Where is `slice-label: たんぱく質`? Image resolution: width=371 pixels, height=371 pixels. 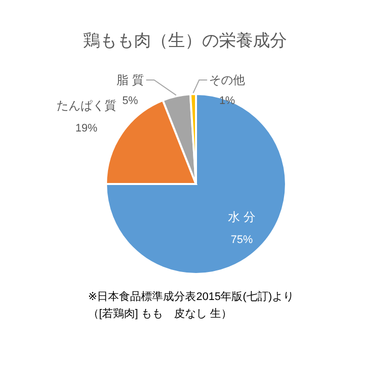 slice-label: たんぱく質 is located at coordinates (86, 105).